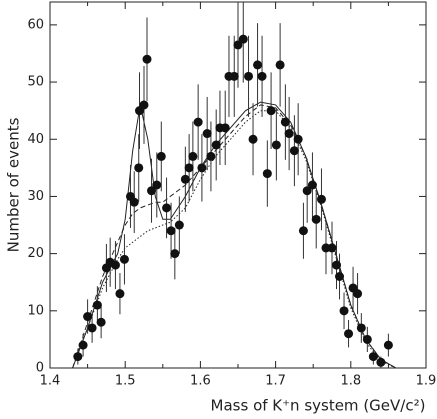 The image size is (437, 419). I want to click on y-tick-label: 30, so click(35, 196).